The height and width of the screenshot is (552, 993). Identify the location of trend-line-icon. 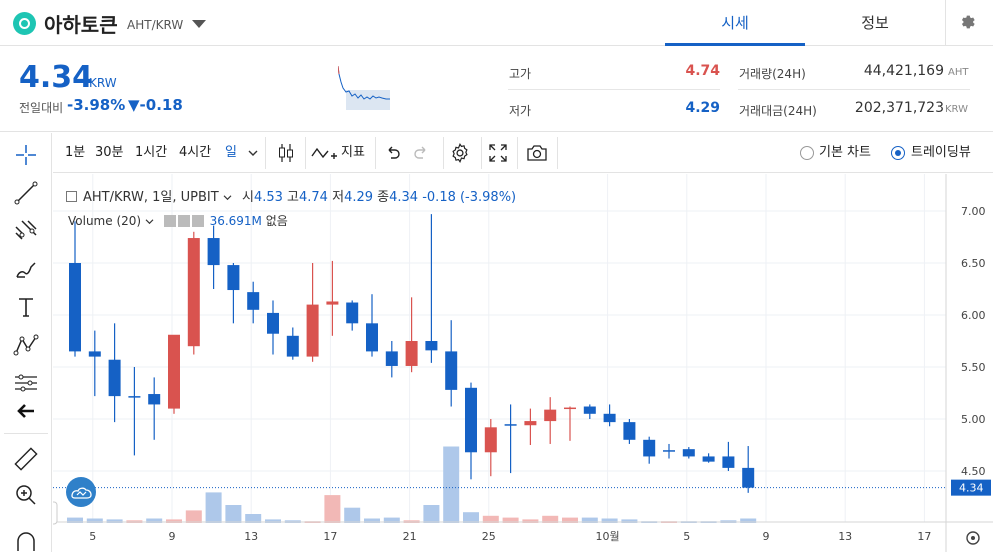
(26, 193).